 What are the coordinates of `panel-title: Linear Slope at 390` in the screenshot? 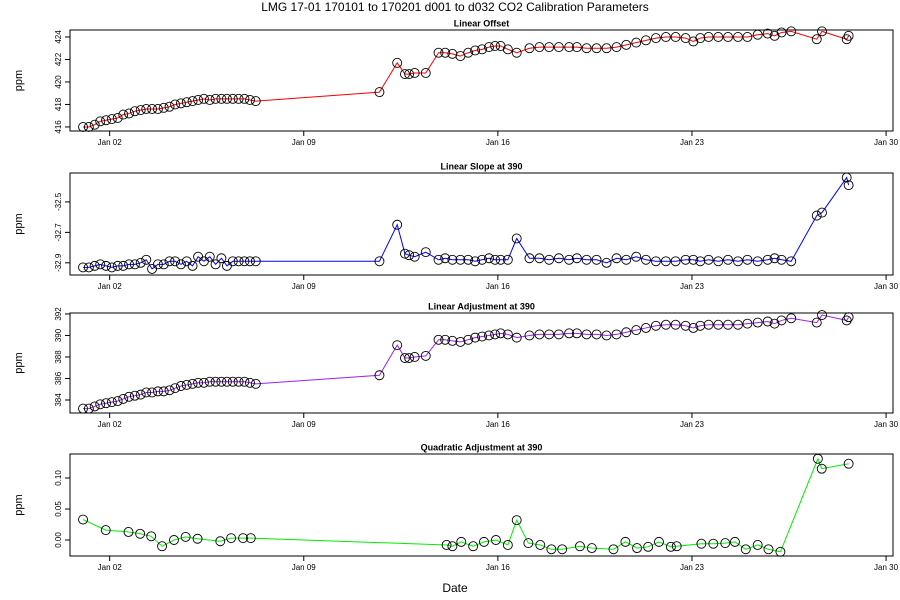 It's located at (481, 166).